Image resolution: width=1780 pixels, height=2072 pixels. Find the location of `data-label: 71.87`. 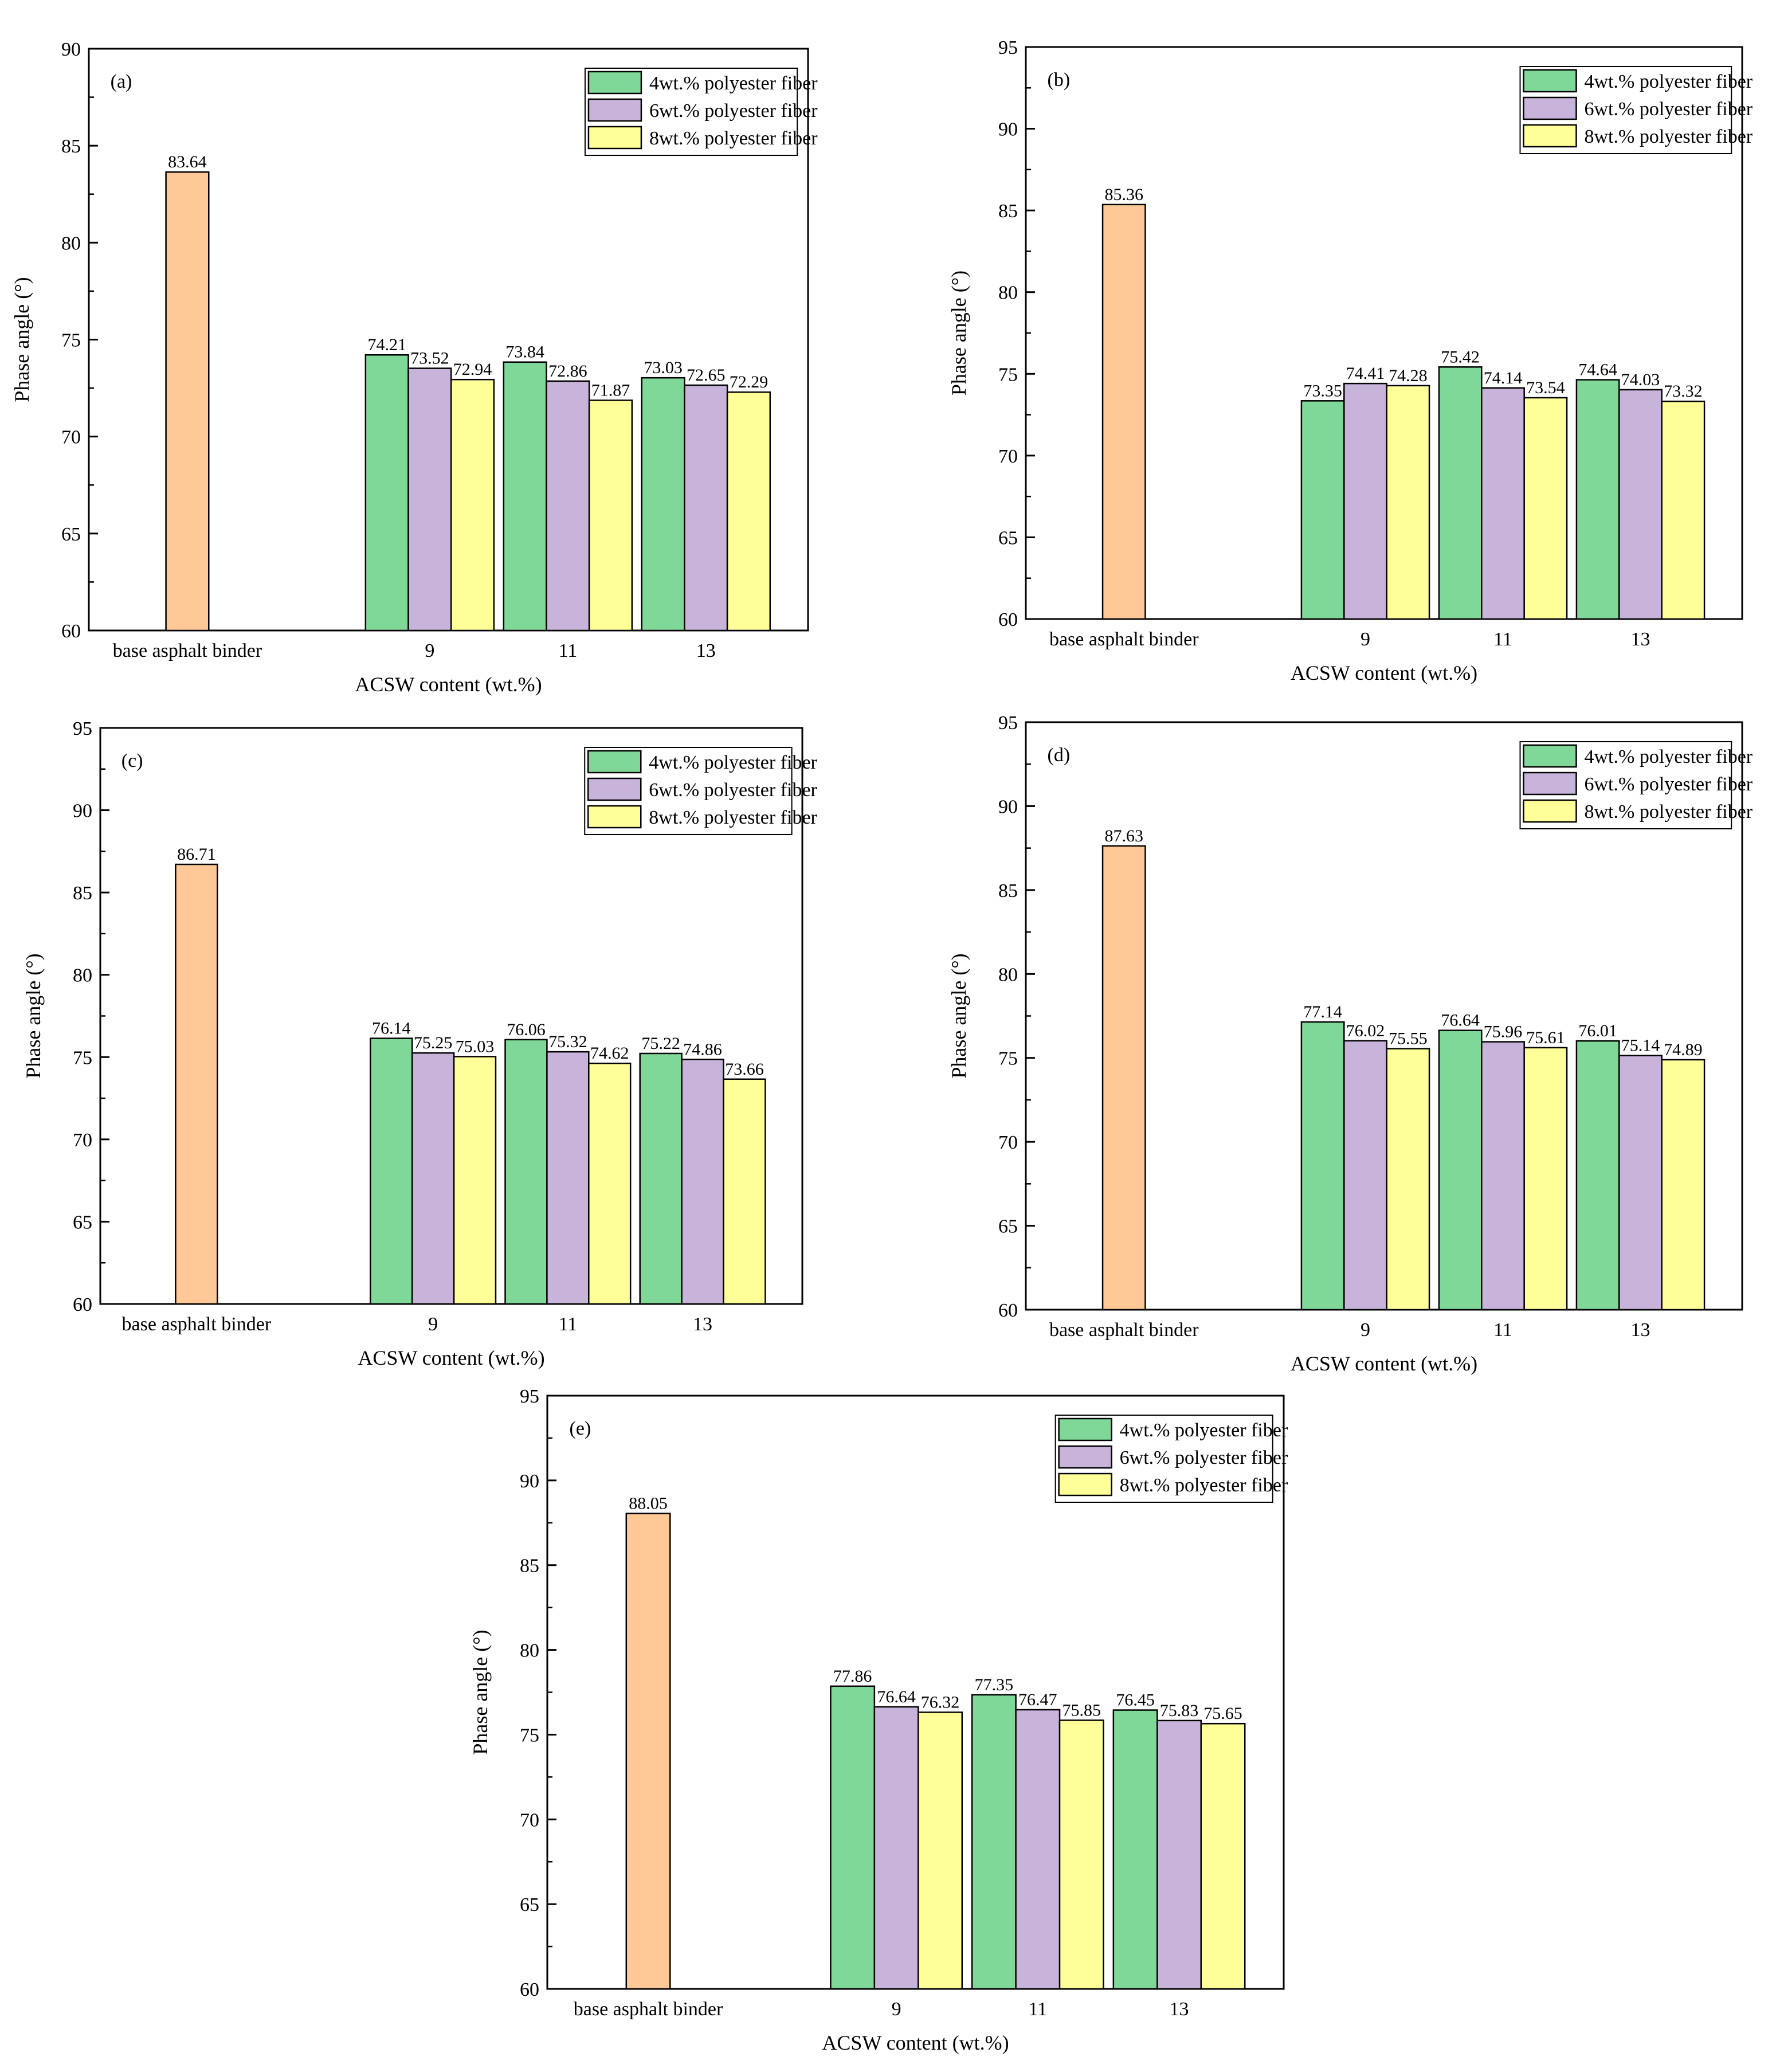

data-label: 71.87 is located at coordinates (611, 390).